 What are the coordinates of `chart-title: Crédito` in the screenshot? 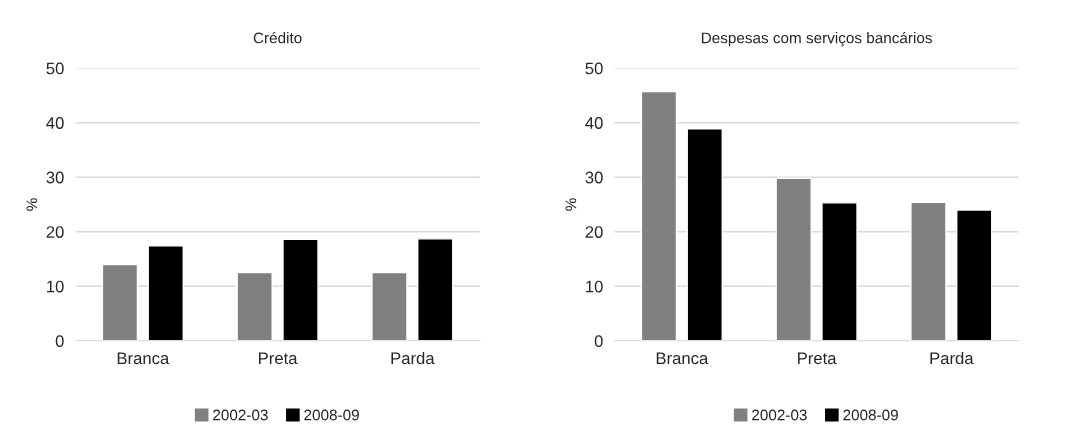 It's located at (277, 37).